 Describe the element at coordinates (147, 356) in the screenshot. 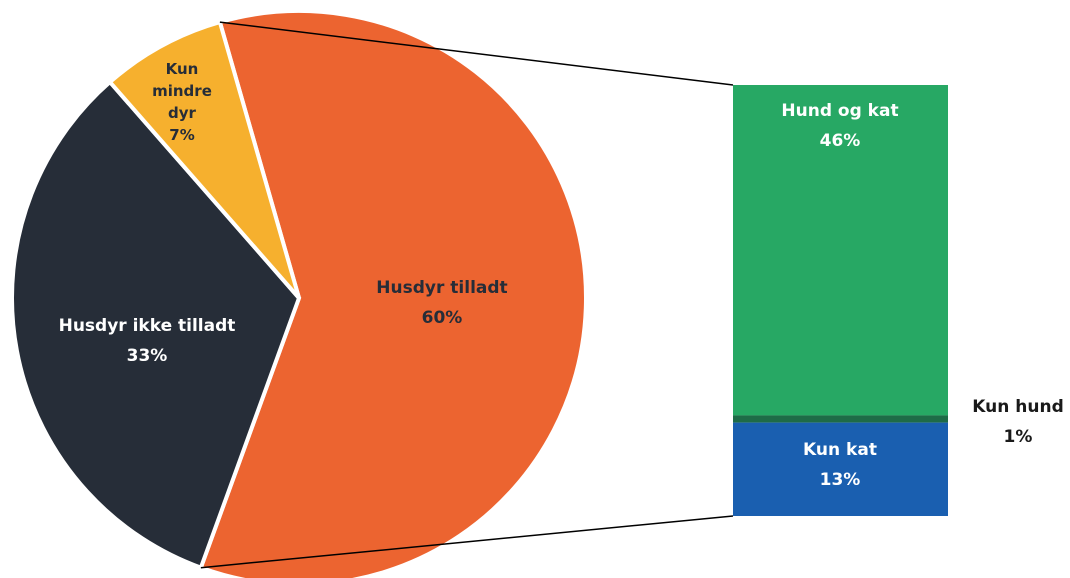

I see `label-line: 33%` at that location.